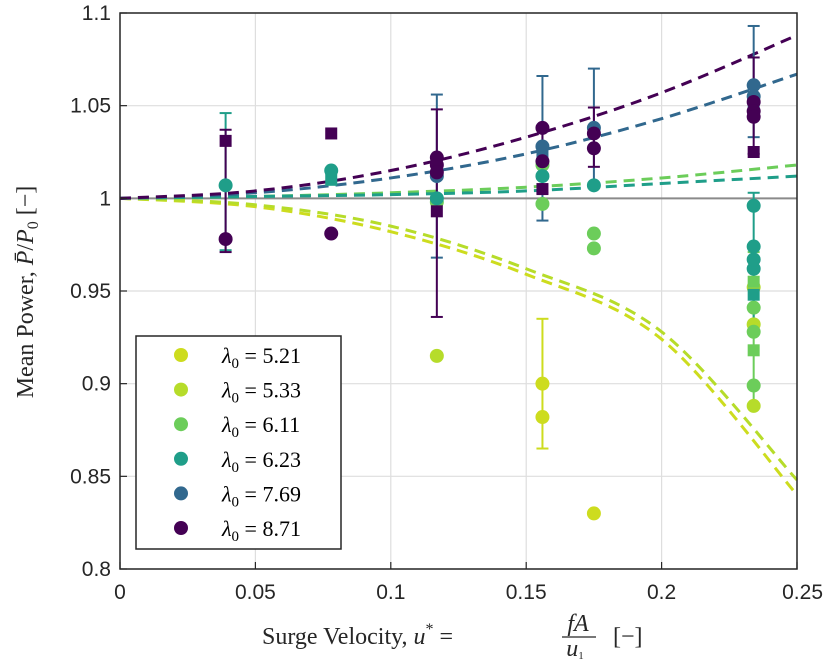  What do you see at coordinates (261, 530) in the screenshot?
I see `legend-label: λ0 = 8.71` at bounding box center [261, 530].